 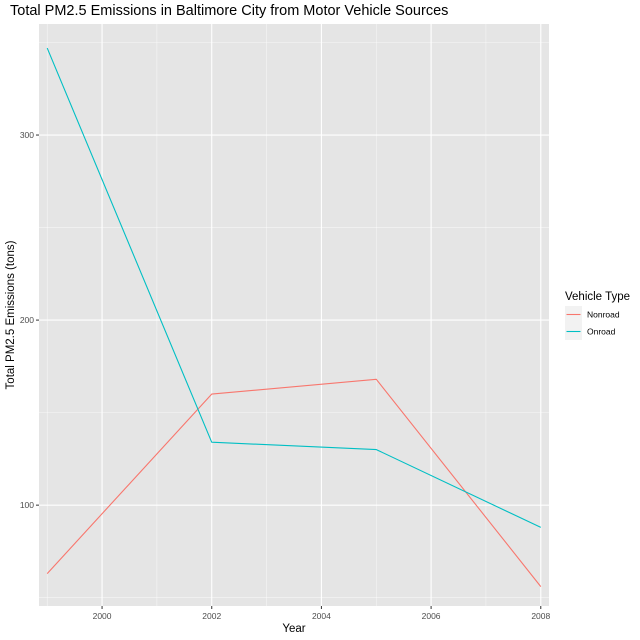 What do you see at coordinates (597, 297) in the screenshot?
I see `legend-title: Vehicle Type` at bounding box center [597, 297].